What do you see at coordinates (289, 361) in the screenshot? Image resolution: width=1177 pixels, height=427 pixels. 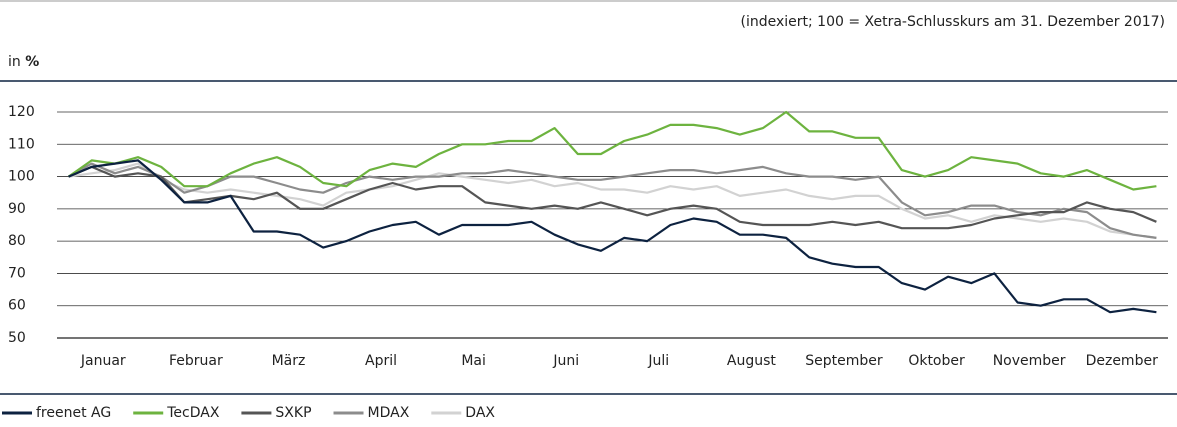 I see `x-tick-label: März` at bounding box center [289, 361].